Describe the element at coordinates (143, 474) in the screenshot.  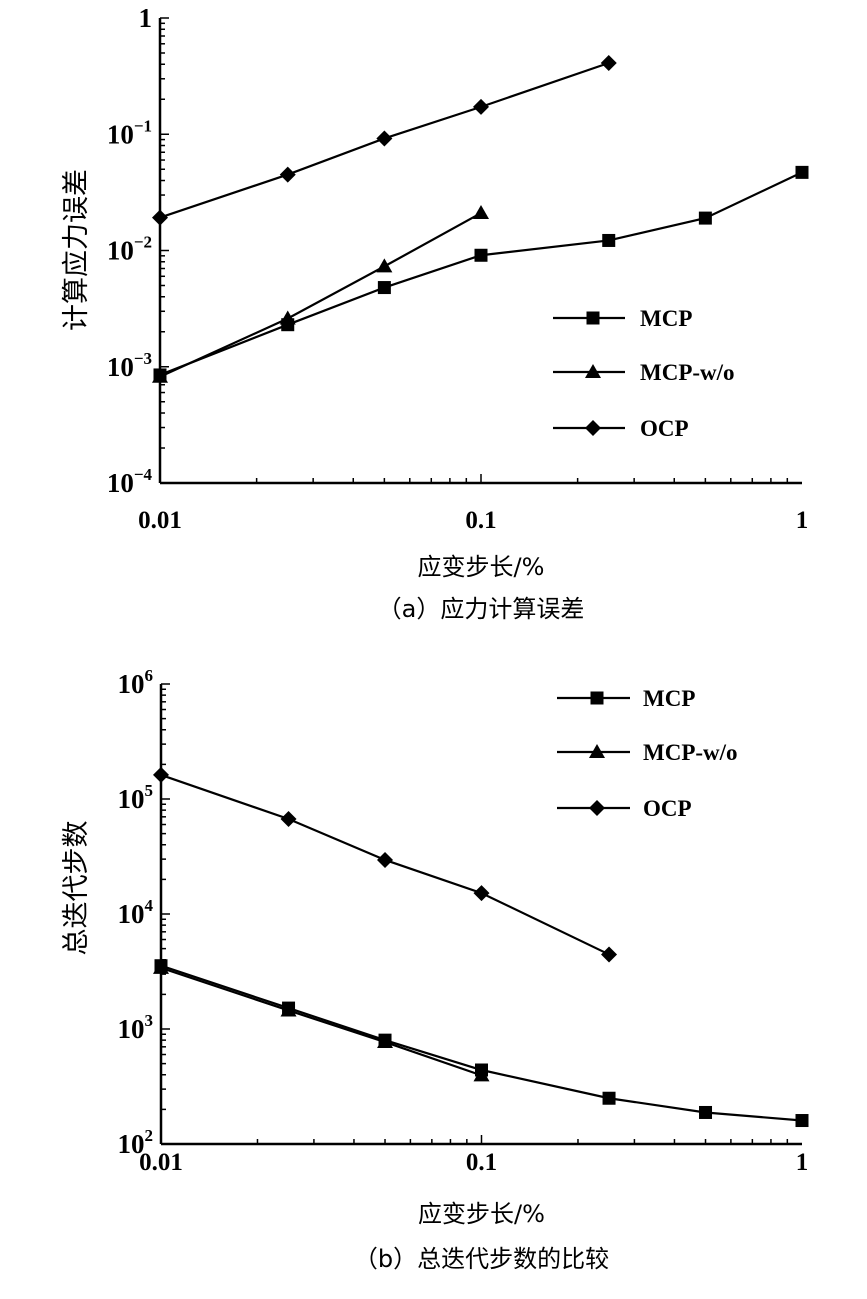
I see `y-tick-exponent: −4` at that location.